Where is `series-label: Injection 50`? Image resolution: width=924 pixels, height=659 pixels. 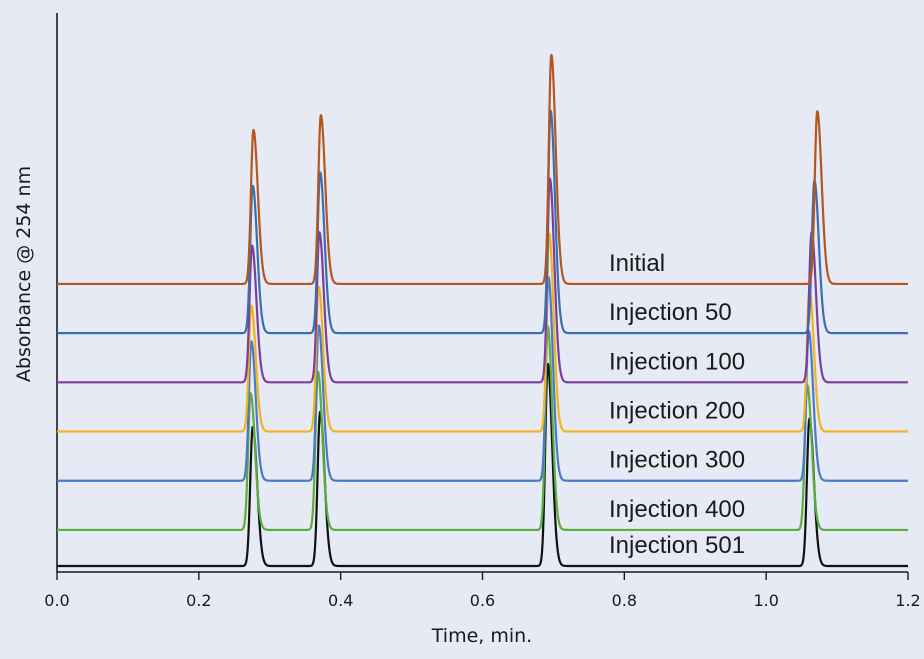 series-label: Injection 50 is located at coordinates (670, 312).